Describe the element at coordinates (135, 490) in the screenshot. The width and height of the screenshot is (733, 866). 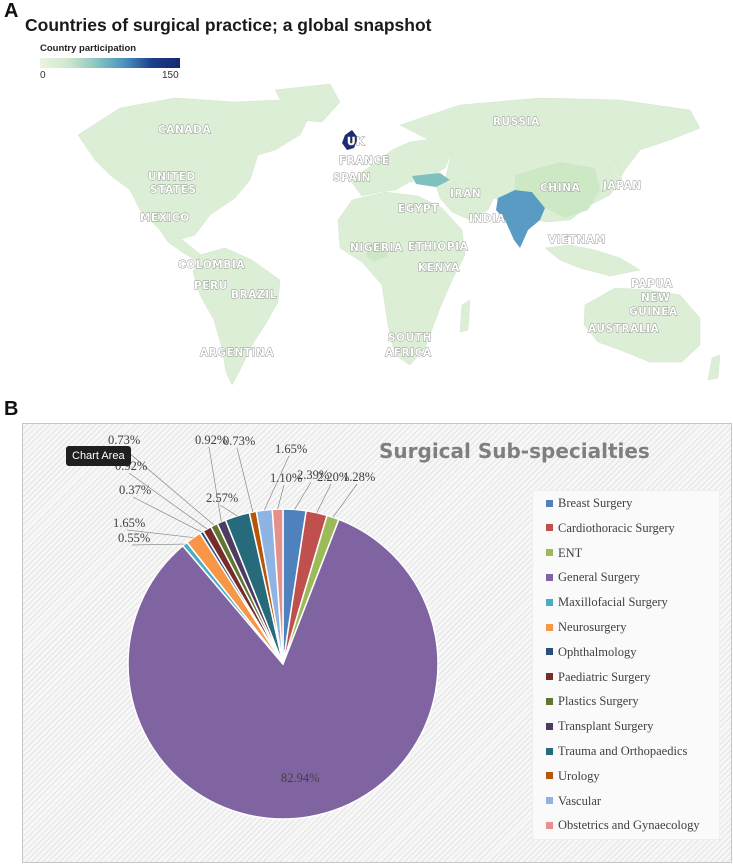
I see `pie-label-ophthalmology: 0.37%` at that location.